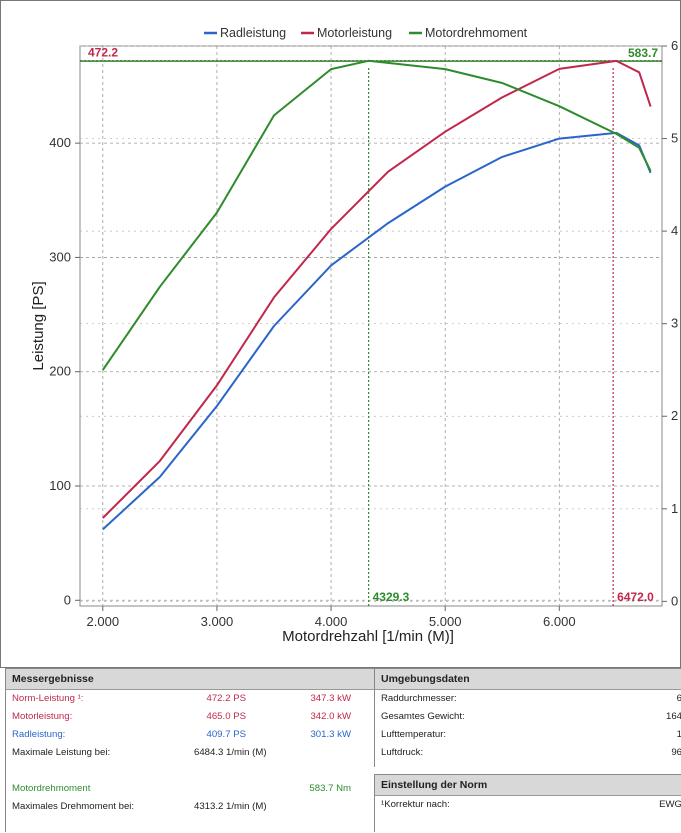 The width and height of the screenshot is (681, 833). What do you see at coordinates (60, 142) in the screenshot?
I see `y-tick-label: 400` at bounding box center [60, 142].